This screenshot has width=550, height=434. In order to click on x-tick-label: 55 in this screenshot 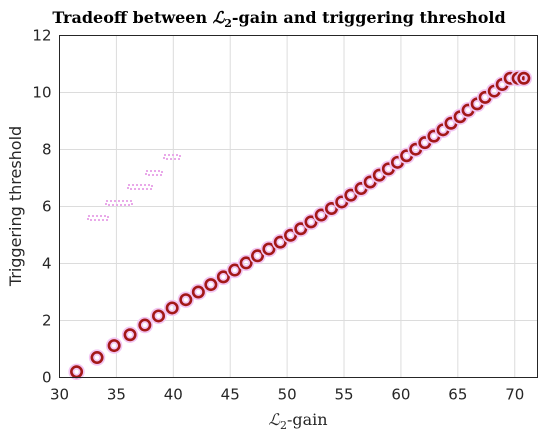, I will do `click(343, 395)`.